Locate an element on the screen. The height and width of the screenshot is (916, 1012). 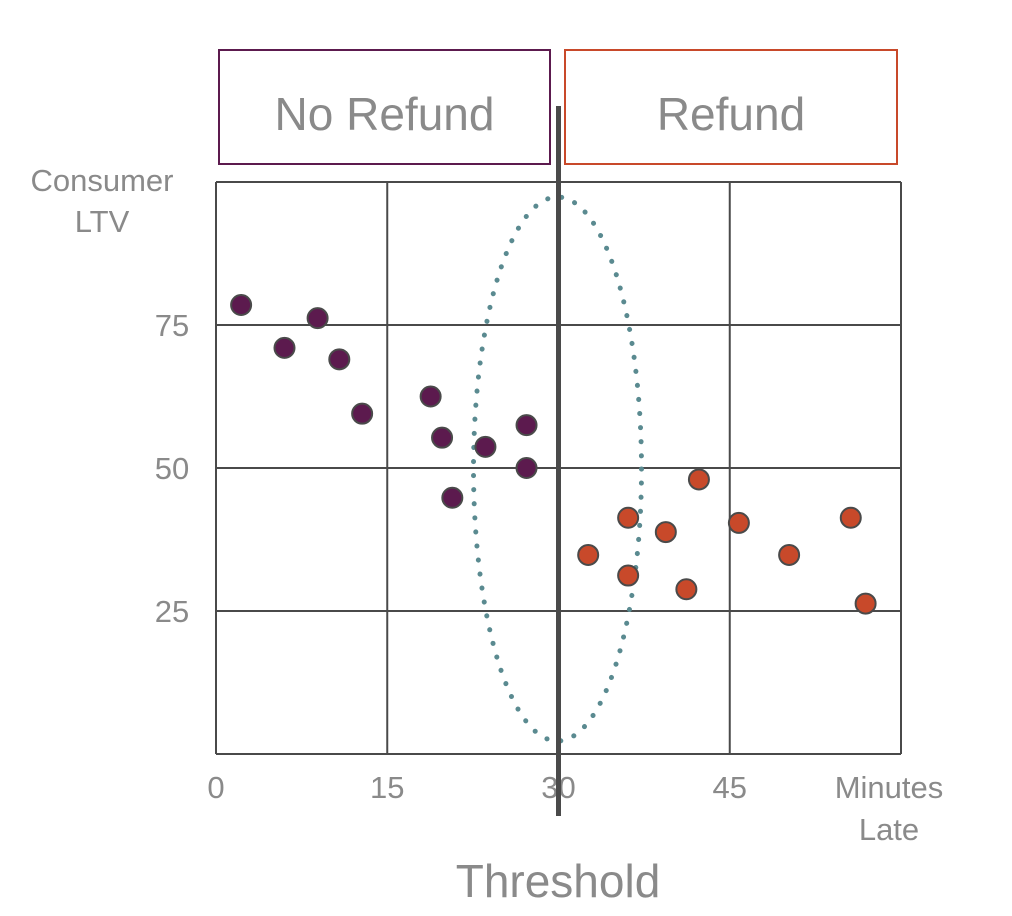
x-axis-label-line2: Late is located at coordinates (889, 829).